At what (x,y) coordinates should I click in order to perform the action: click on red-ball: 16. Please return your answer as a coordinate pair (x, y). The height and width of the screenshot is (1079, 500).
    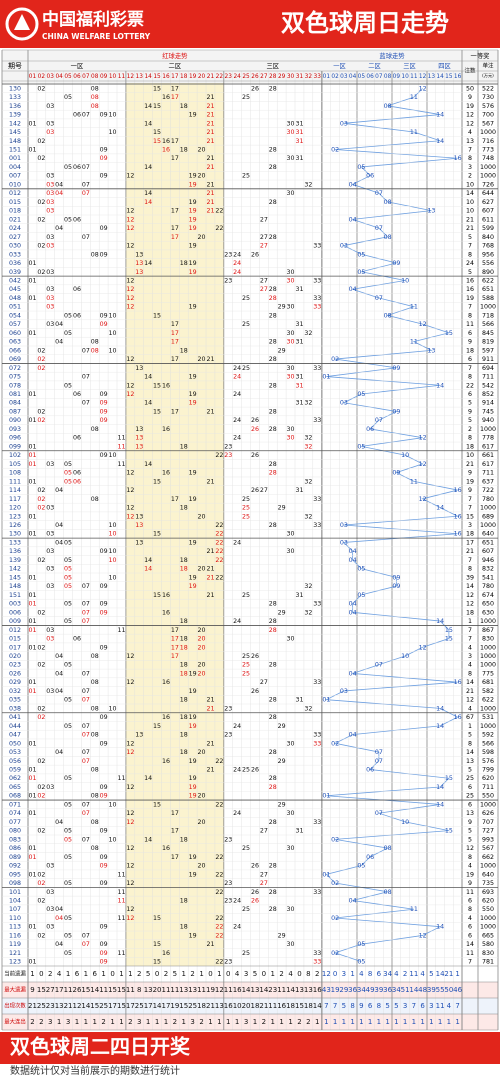
    Looking at the image, I should click on (166, 97).